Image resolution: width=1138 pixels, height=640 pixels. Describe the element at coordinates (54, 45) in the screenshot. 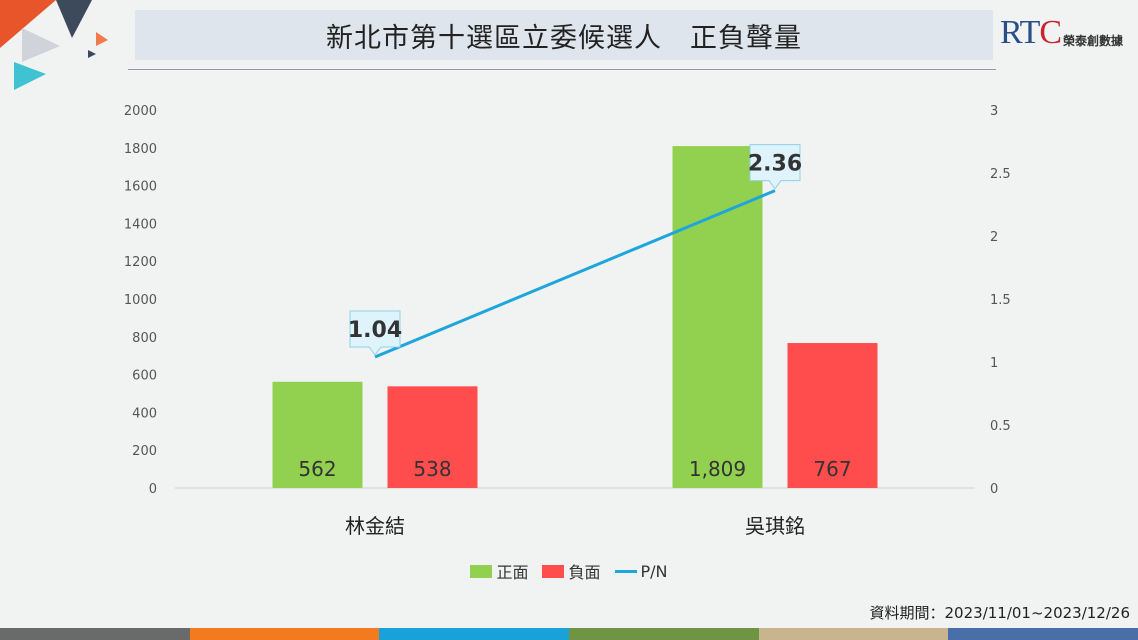

I see `corner-decoration` at that location.